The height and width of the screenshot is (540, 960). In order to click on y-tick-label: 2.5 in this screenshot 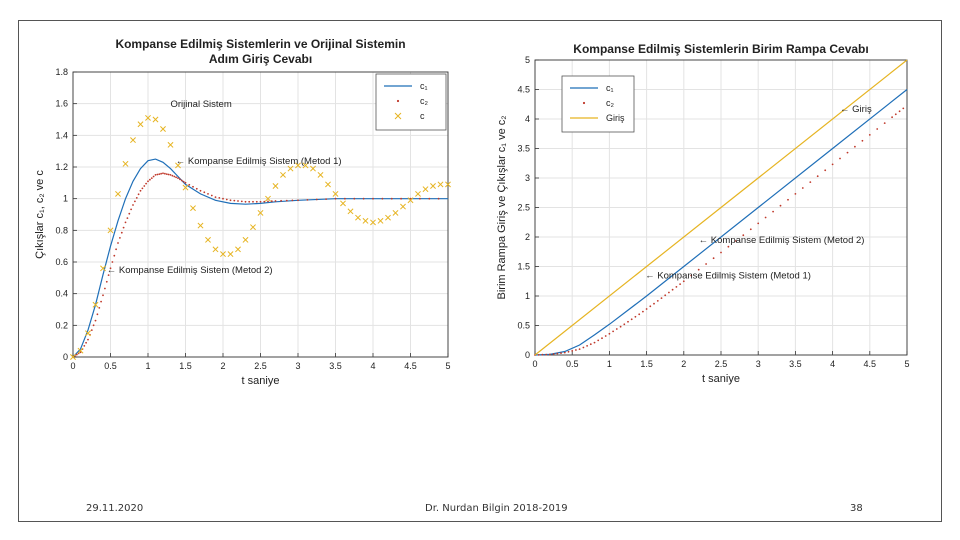, I will do `click(523, 208)`.